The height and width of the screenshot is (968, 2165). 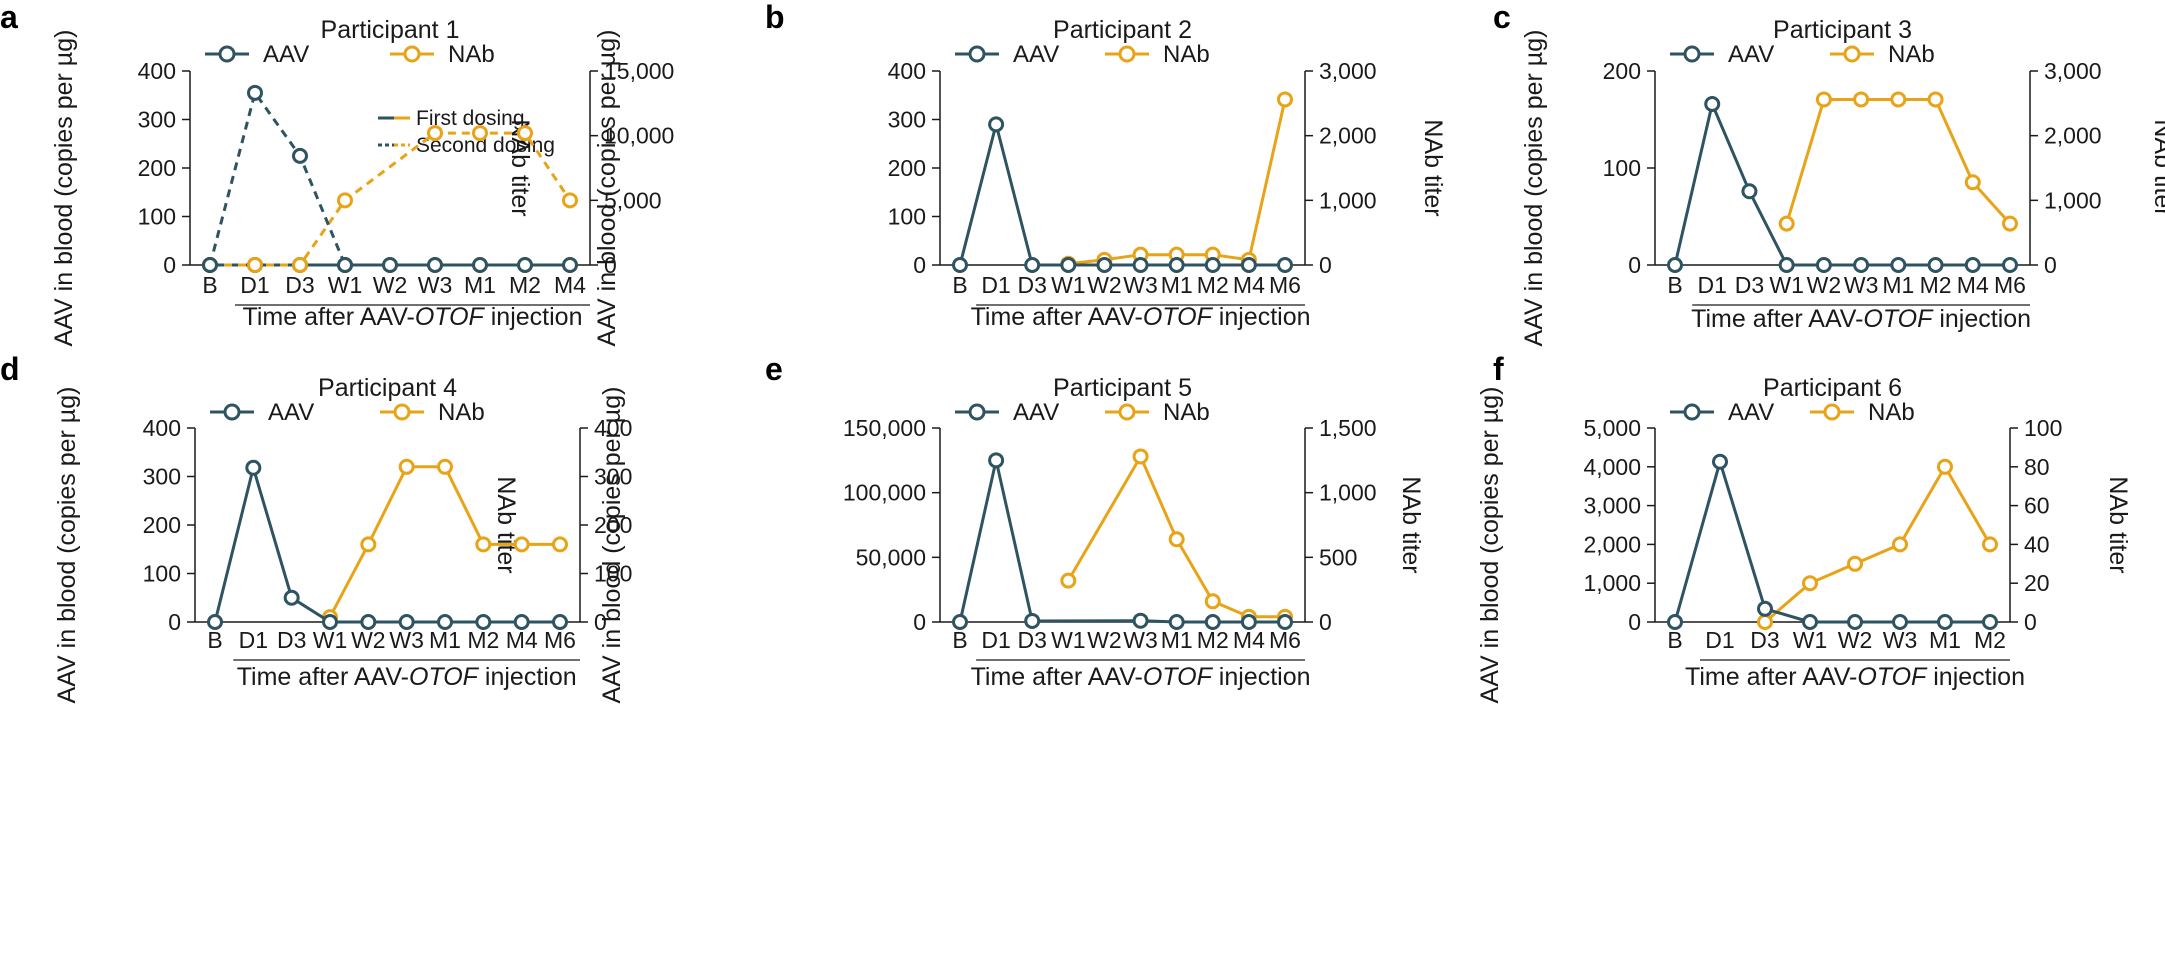 I want to click on y-tick-label: 300, so click(x=157, y=120).